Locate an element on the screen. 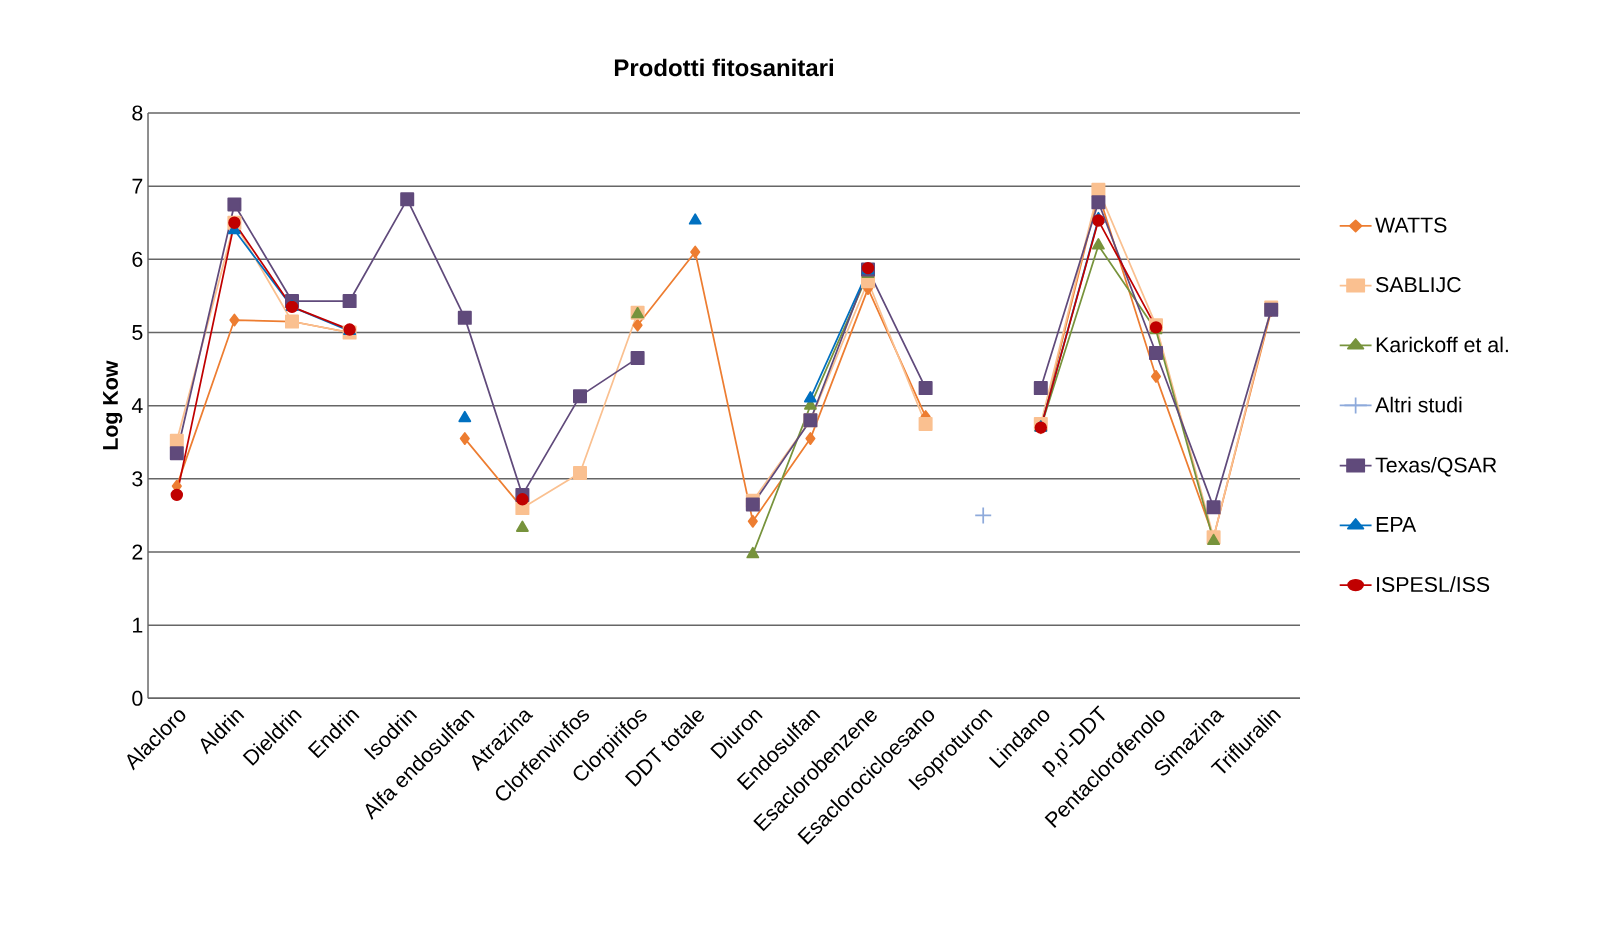 This screenshot has width=1599, height=945. legend-label: SABLIJC is located at coordinates (1418, 285).